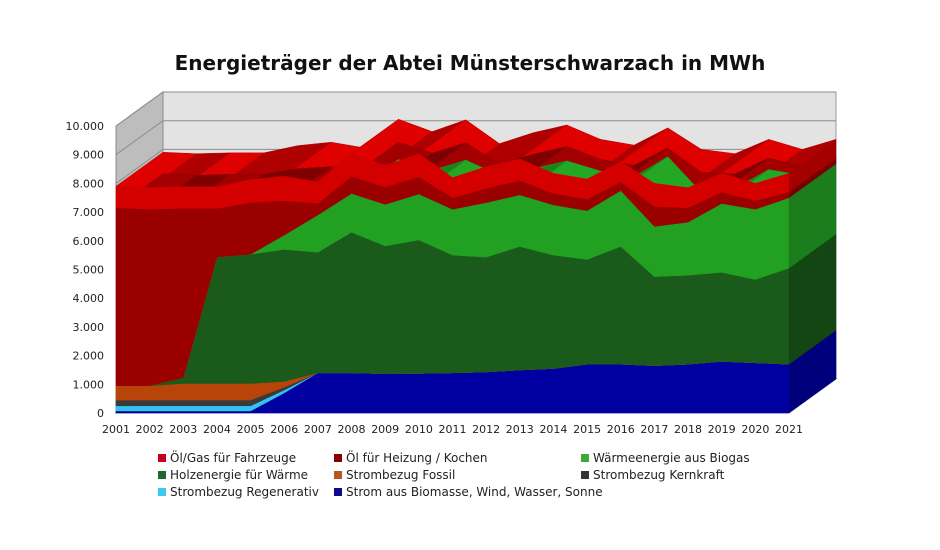 This screenshot has width=940, height=550. I want to click on y-tick-label: 5.000, so click(89, 270).